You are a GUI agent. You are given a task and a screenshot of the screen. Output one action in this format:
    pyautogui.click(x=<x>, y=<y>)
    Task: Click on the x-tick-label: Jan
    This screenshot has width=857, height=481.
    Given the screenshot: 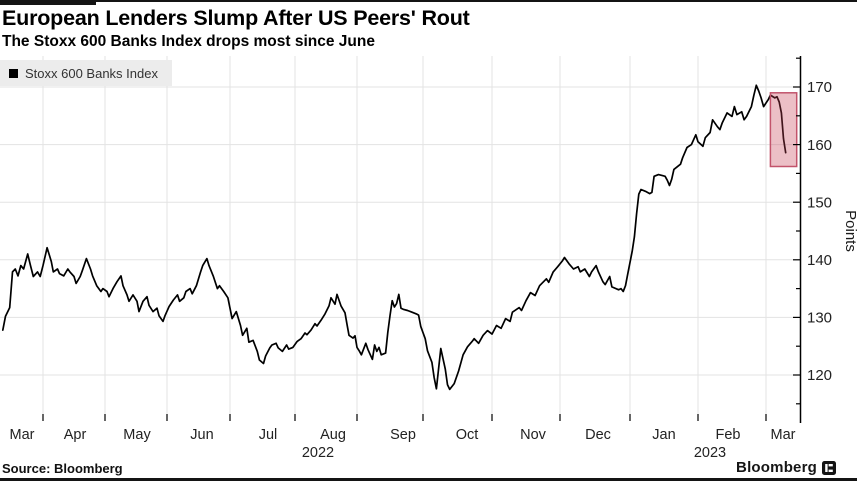 What is the action you would take?
    pyautogui.click(x=663, y=435)
    